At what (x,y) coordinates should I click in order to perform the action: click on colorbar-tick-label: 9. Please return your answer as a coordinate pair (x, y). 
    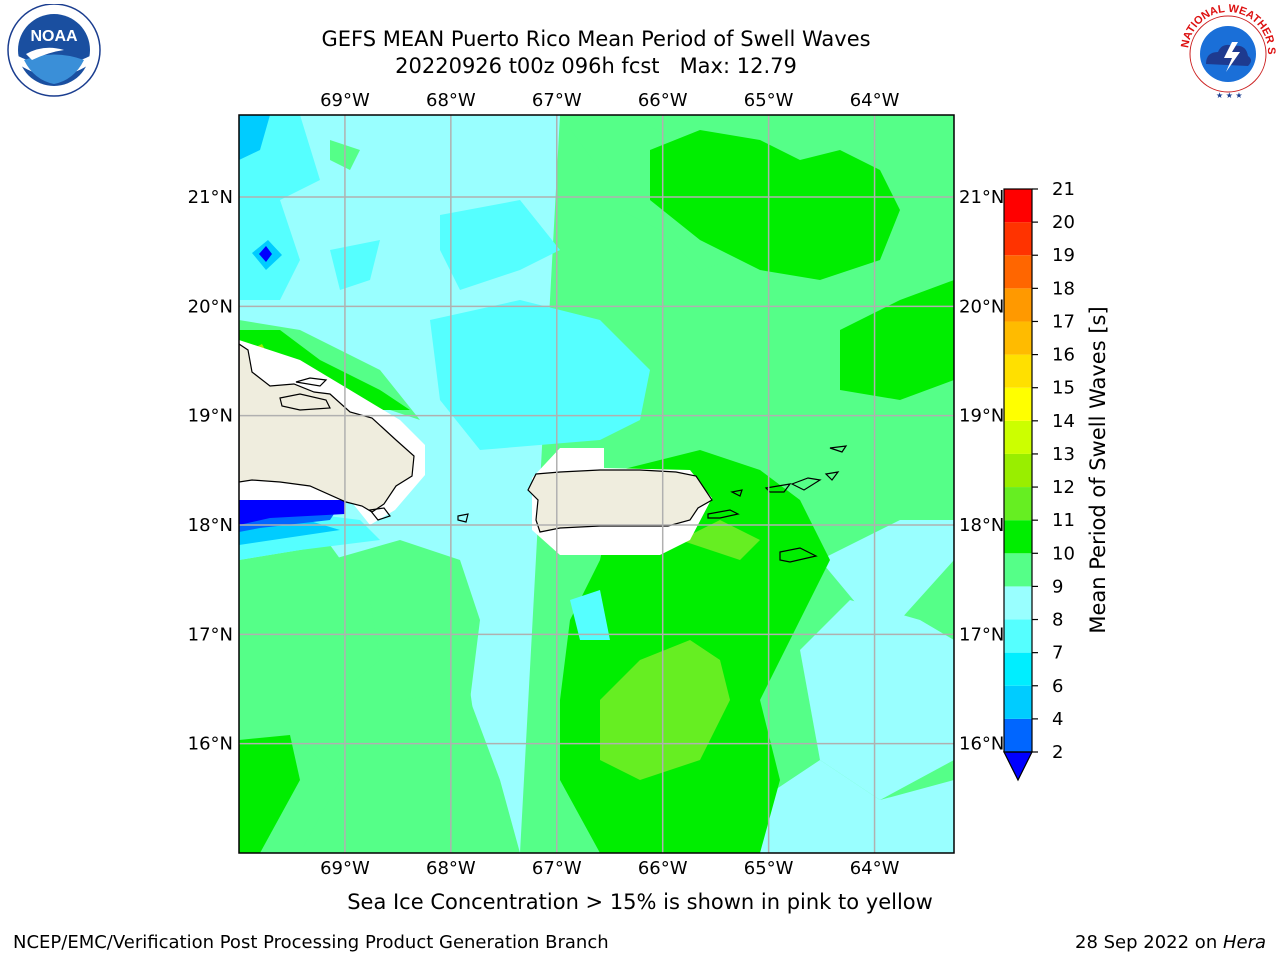
    Looking at the image, I should click on (1057, 586).